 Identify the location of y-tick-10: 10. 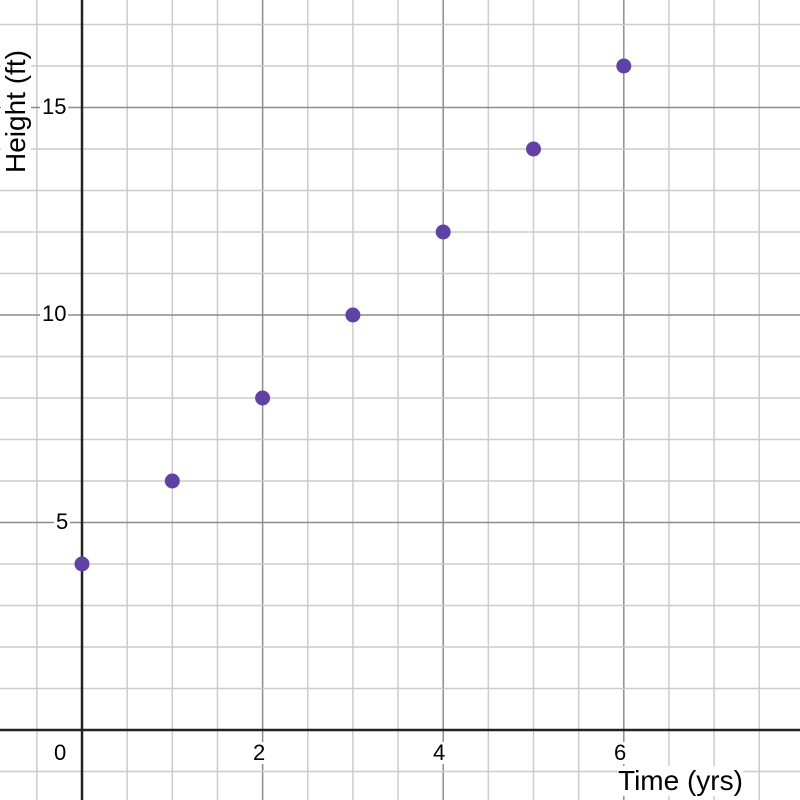
(54, 313).